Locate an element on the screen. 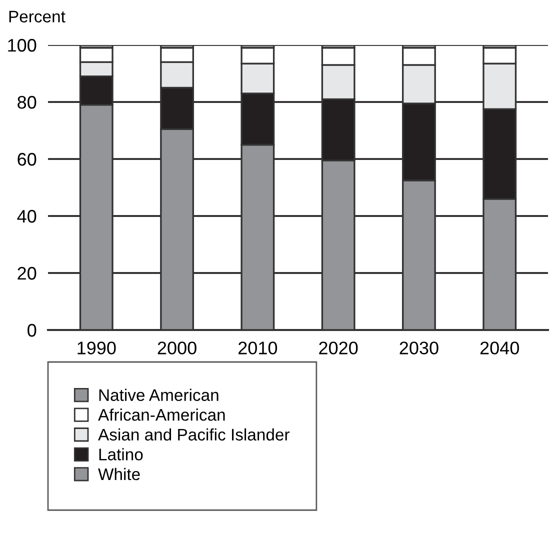 The image size is (554, 544). x-tick-label: 2040 is located at coordinates (499, 348).